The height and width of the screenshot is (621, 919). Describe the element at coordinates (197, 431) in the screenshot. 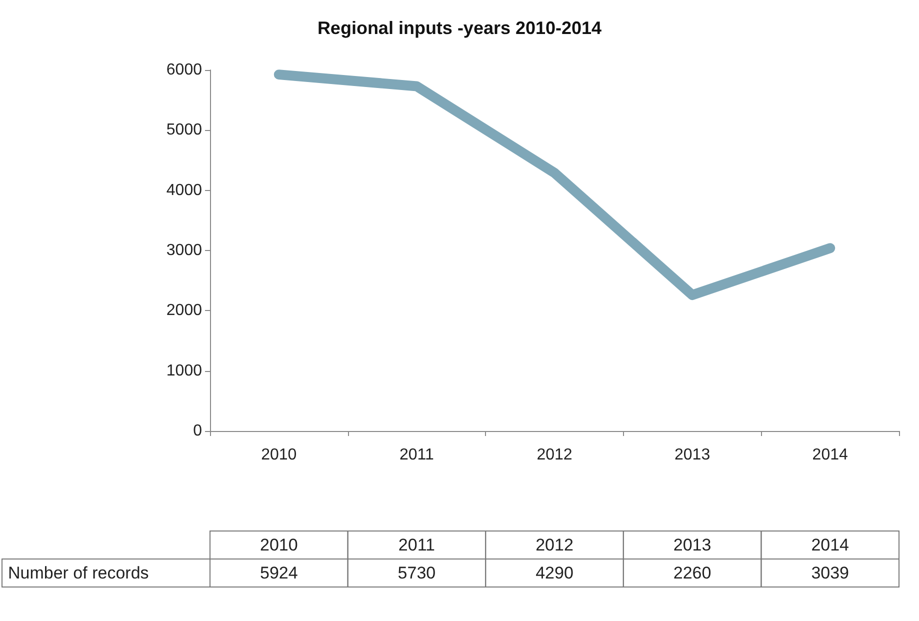

I see `y-tick-label: 0` at that location.